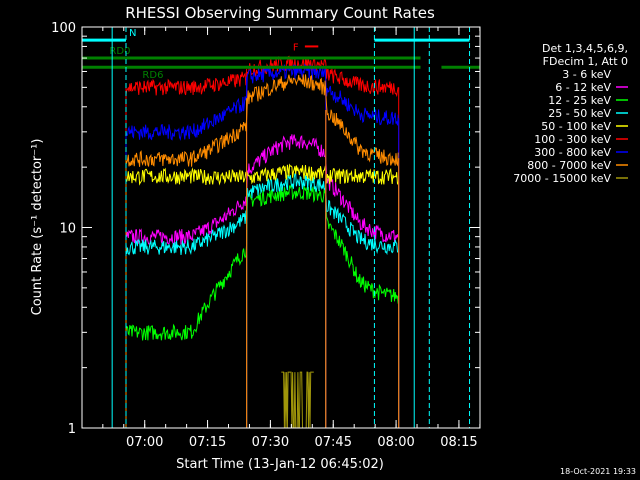  I want to click on legend-header: Det 1,3,4,5,6,9,, so click(585, 48).